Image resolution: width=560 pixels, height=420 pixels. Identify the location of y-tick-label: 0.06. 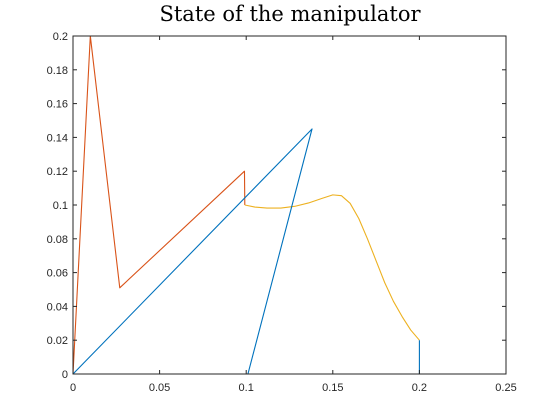
(57, 274).